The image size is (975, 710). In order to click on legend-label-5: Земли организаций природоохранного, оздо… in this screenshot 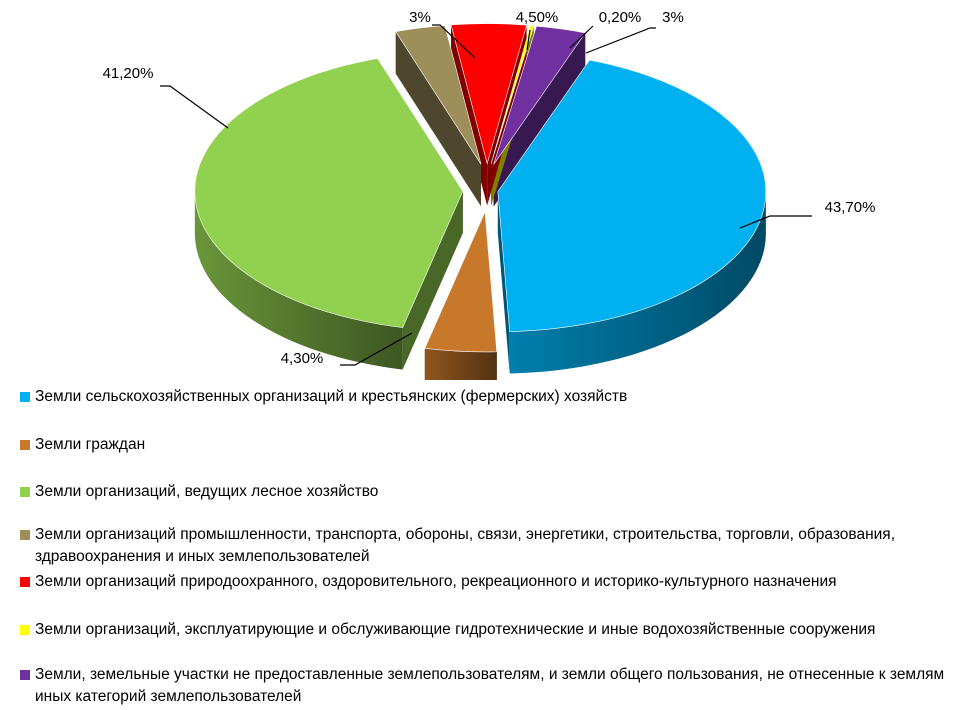, I will do `click(436, 581)`.